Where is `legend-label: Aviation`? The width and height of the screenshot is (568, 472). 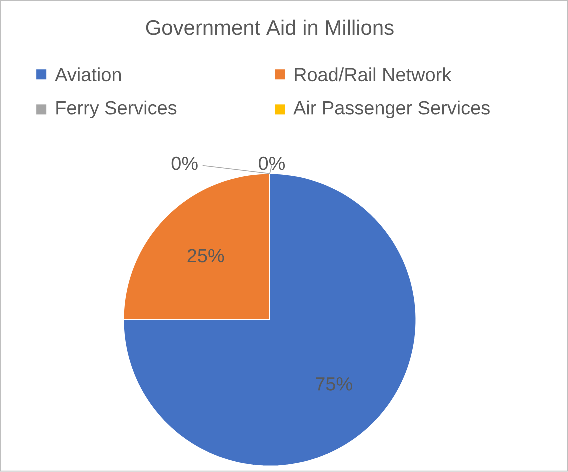 legend-label: Aviation is located at coordinates (88, 75).